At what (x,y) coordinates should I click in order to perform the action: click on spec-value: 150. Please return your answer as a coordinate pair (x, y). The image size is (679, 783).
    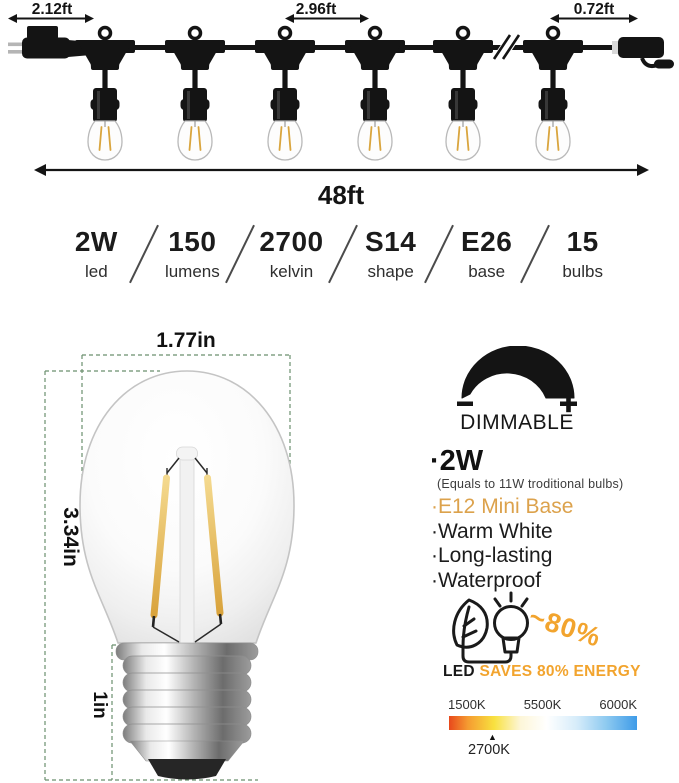
    Looking at the image, I should click on (192, 241).